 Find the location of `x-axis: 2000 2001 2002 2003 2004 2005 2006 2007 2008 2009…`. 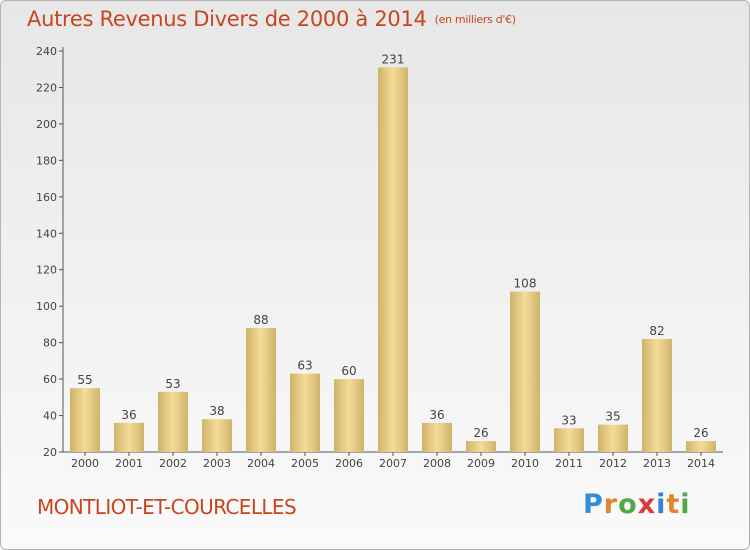

x-axis: 2000 2001 2002 2003 2004 2005 2006 2007 2008 2009… is located at coordinates (393, 460).